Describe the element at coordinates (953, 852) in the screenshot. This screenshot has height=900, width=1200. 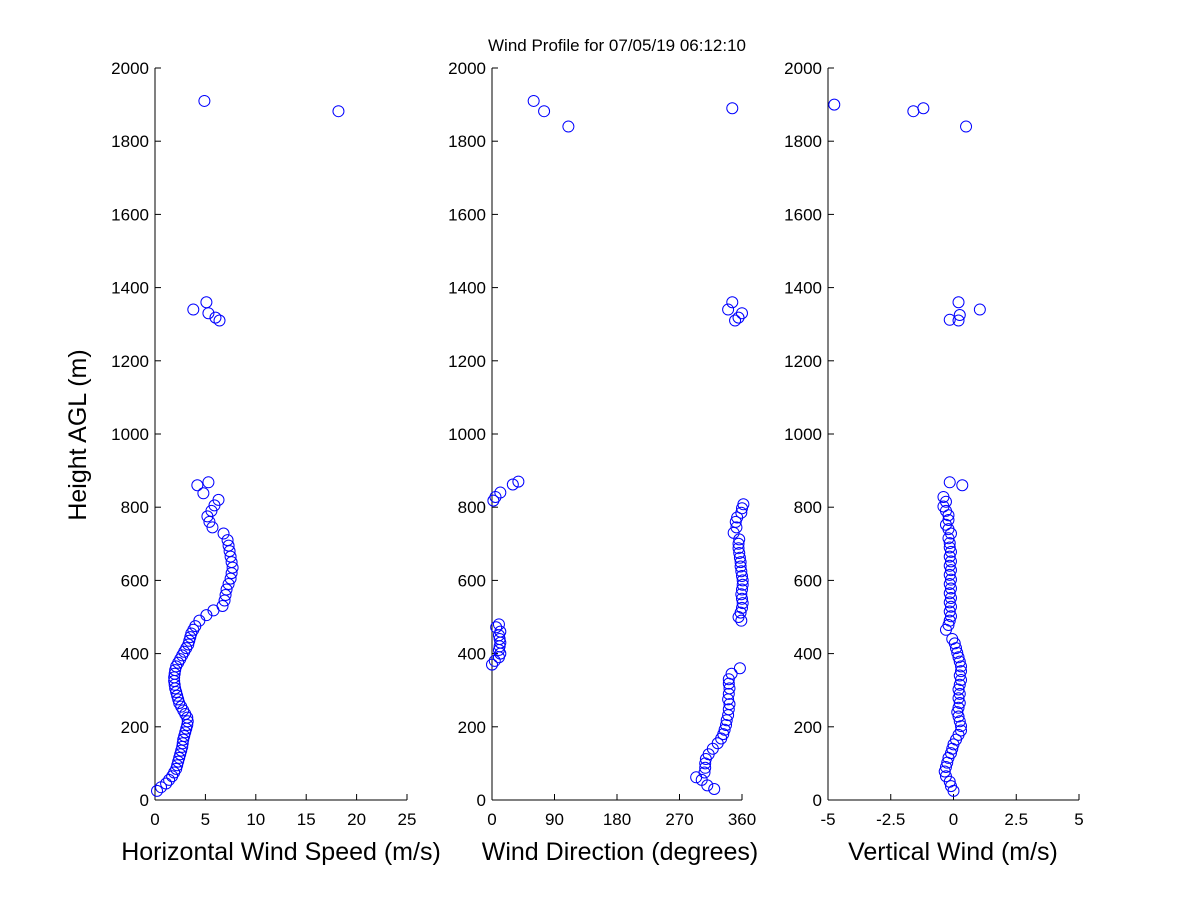
I see `vertical-x-axis-label: Vertical Wind (m/s)` at that location.